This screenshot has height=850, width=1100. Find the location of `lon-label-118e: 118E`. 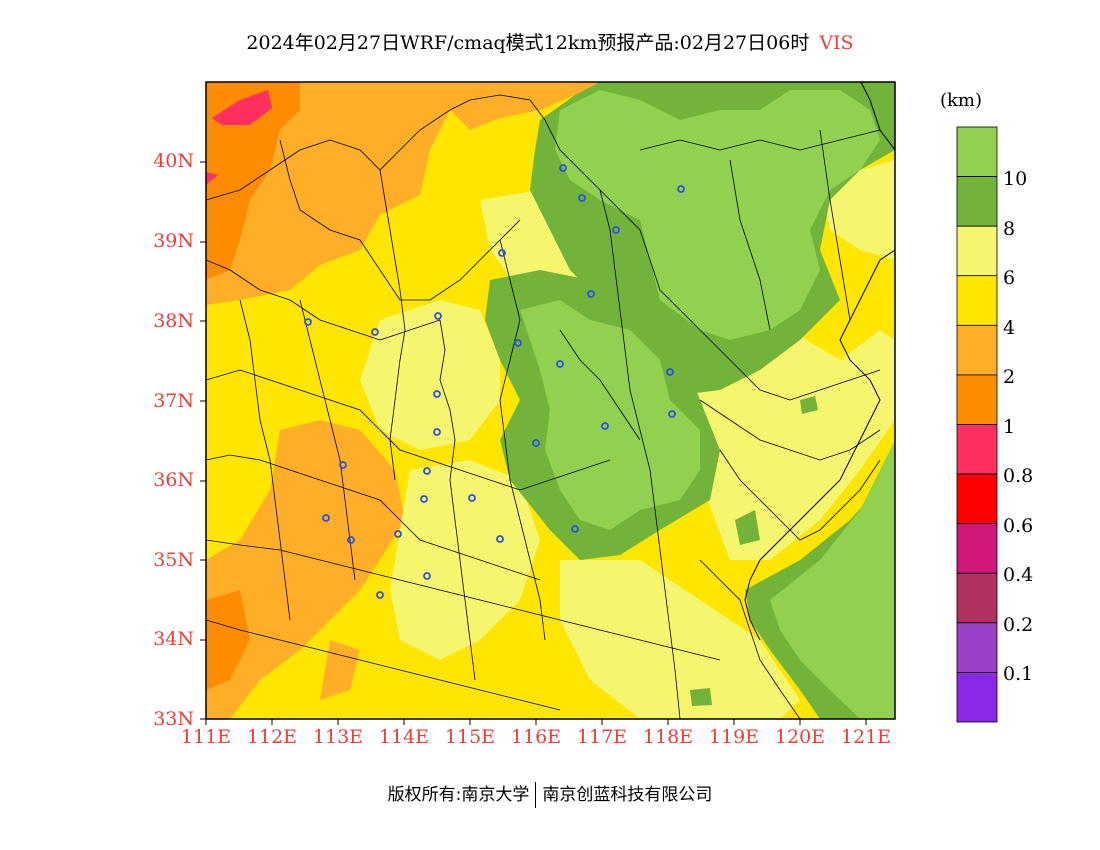

lon-label-118e: 118E is located at coordinates (668, 737).